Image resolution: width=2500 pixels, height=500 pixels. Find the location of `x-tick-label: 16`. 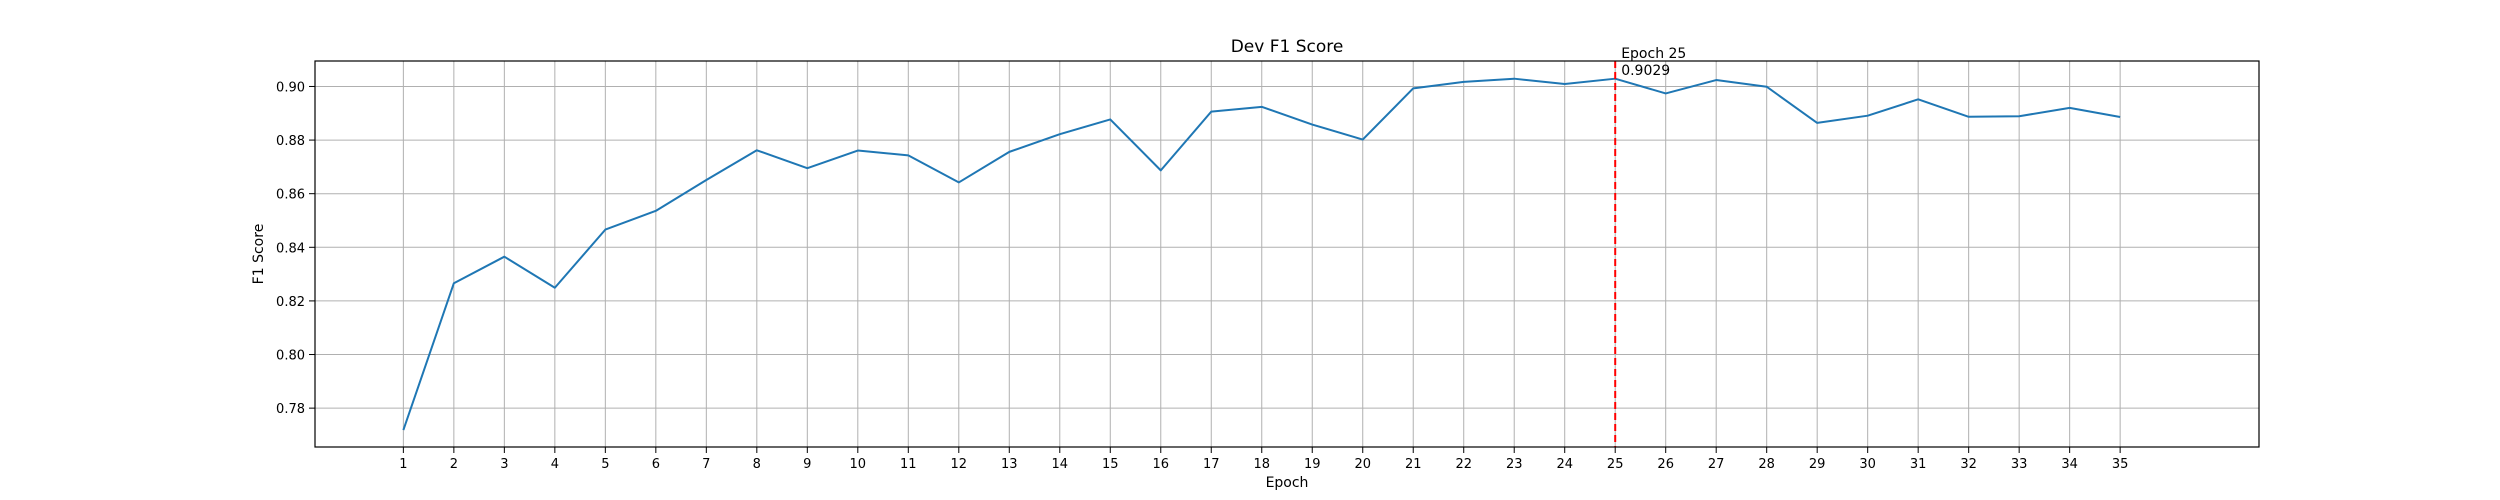

x-tick-label: 16 is located at coordinates (1160, 464).